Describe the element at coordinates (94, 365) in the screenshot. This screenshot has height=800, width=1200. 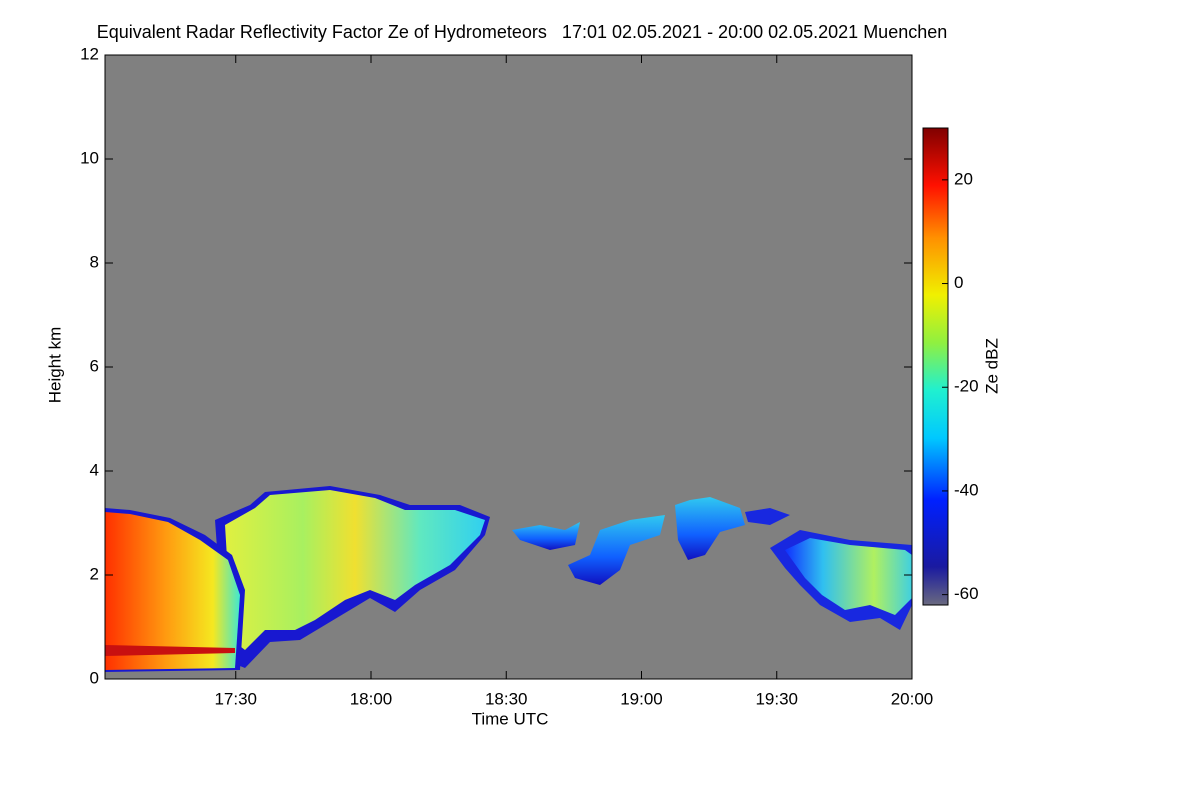
I see `y-tick-label: 6` at that location.